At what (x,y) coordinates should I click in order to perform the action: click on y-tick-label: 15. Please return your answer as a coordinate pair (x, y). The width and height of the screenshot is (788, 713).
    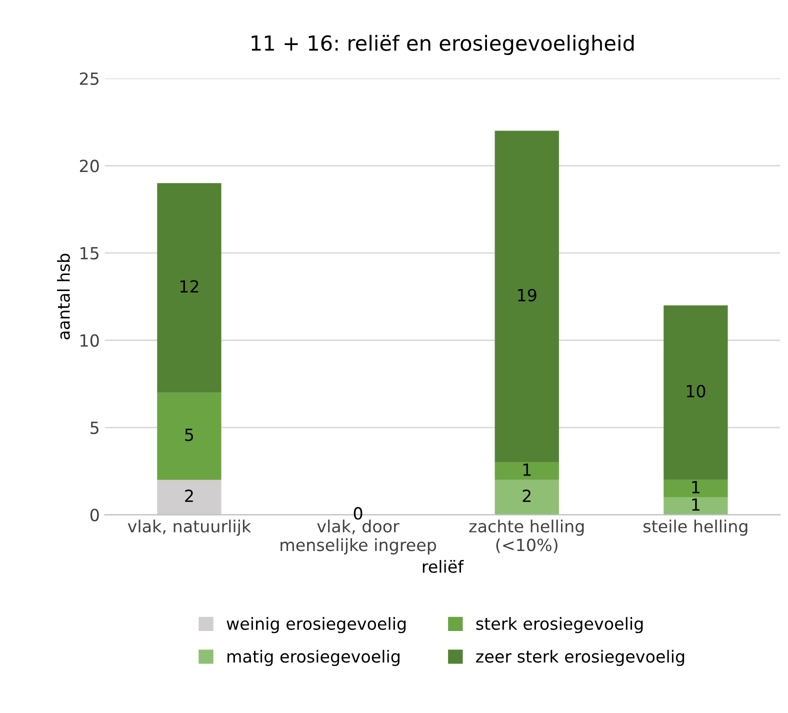
    Looking at the image, I should click on (89, 253).